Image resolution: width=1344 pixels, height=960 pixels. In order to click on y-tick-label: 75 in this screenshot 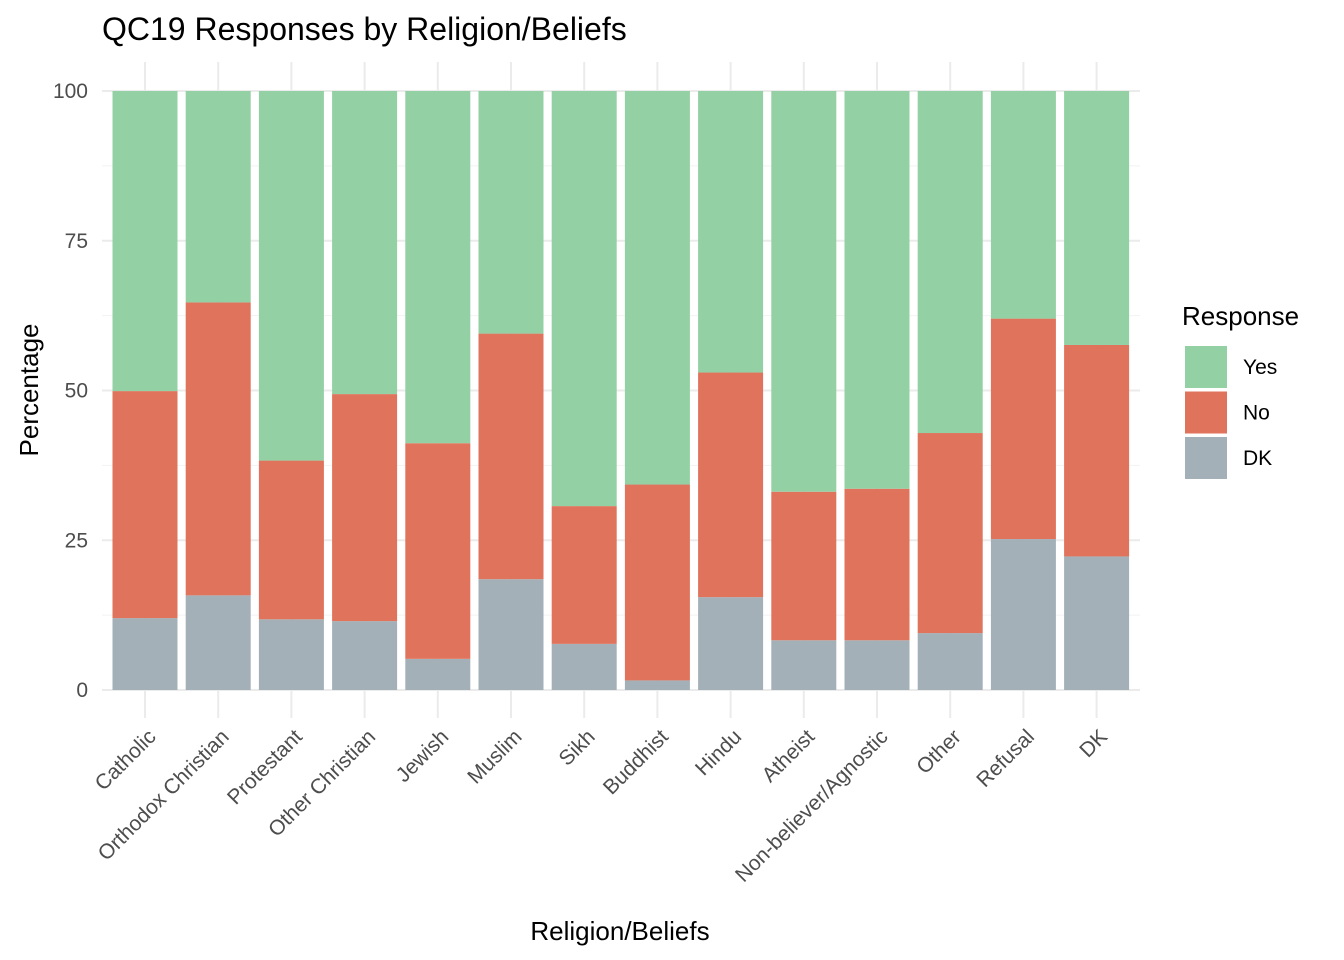, I will do `click(76, 241)`.